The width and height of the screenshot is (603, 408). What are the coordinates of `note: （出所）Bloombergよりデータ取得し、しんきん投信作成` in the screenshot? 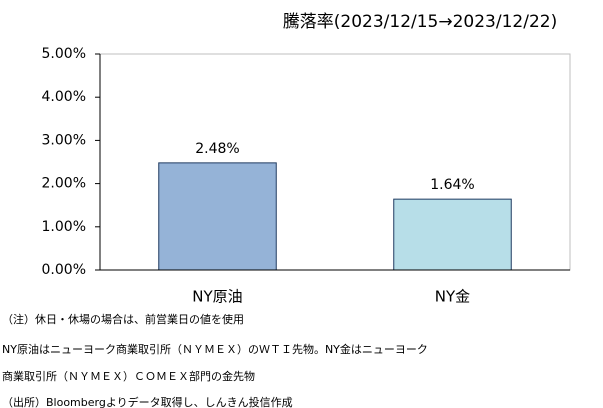 It's located at (147, 401).